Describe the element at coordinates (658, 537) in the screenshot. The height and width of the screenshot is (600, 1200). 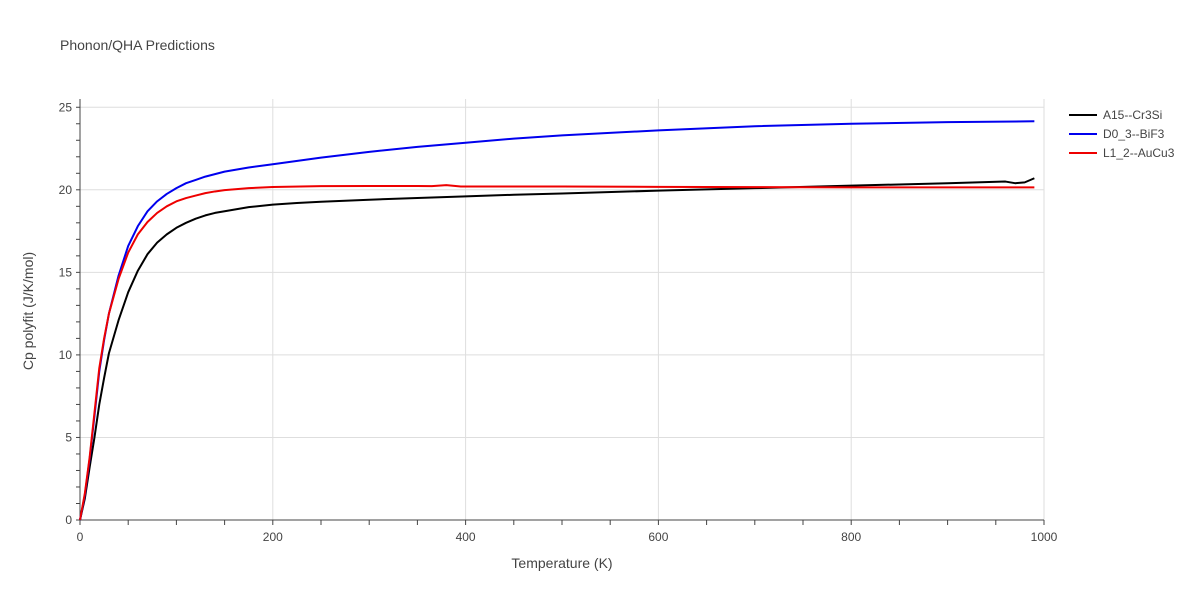
I see `x-tick-label: 600` at that location.